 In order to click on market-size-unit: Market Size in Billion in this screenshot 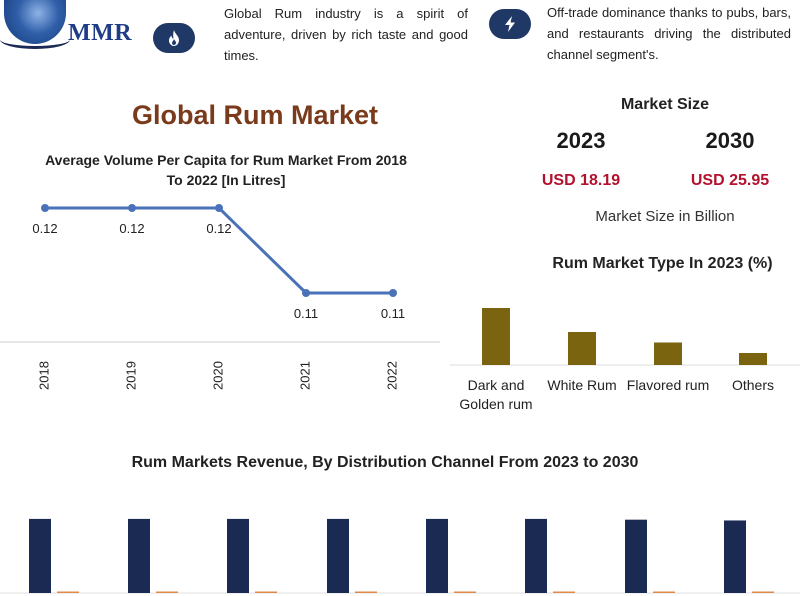, I will do `click(665, 216)`.